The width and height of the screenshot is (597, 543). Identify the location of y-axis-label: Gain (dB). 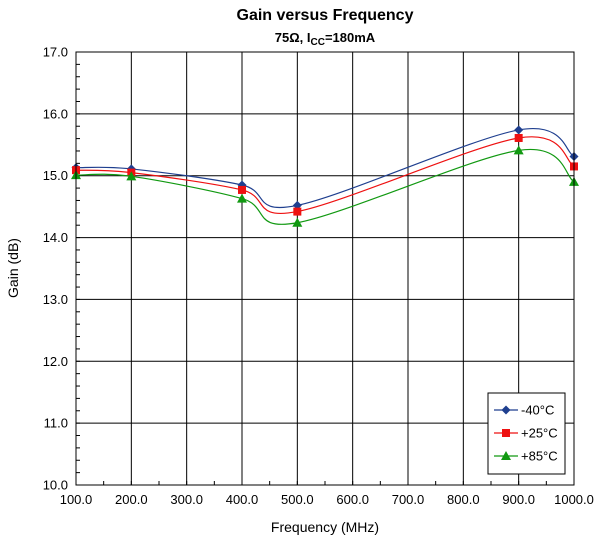
(13, 268).